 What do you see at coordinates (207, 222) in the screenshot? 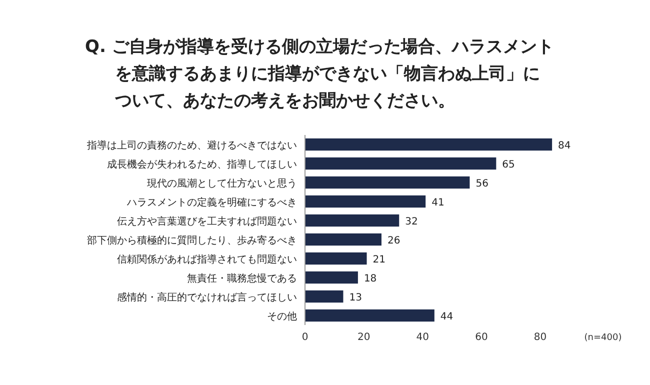
I see `y-tick-label: 伝え方や言葉選びを工夫すれば問題ない` at bounding box center [207, 222].